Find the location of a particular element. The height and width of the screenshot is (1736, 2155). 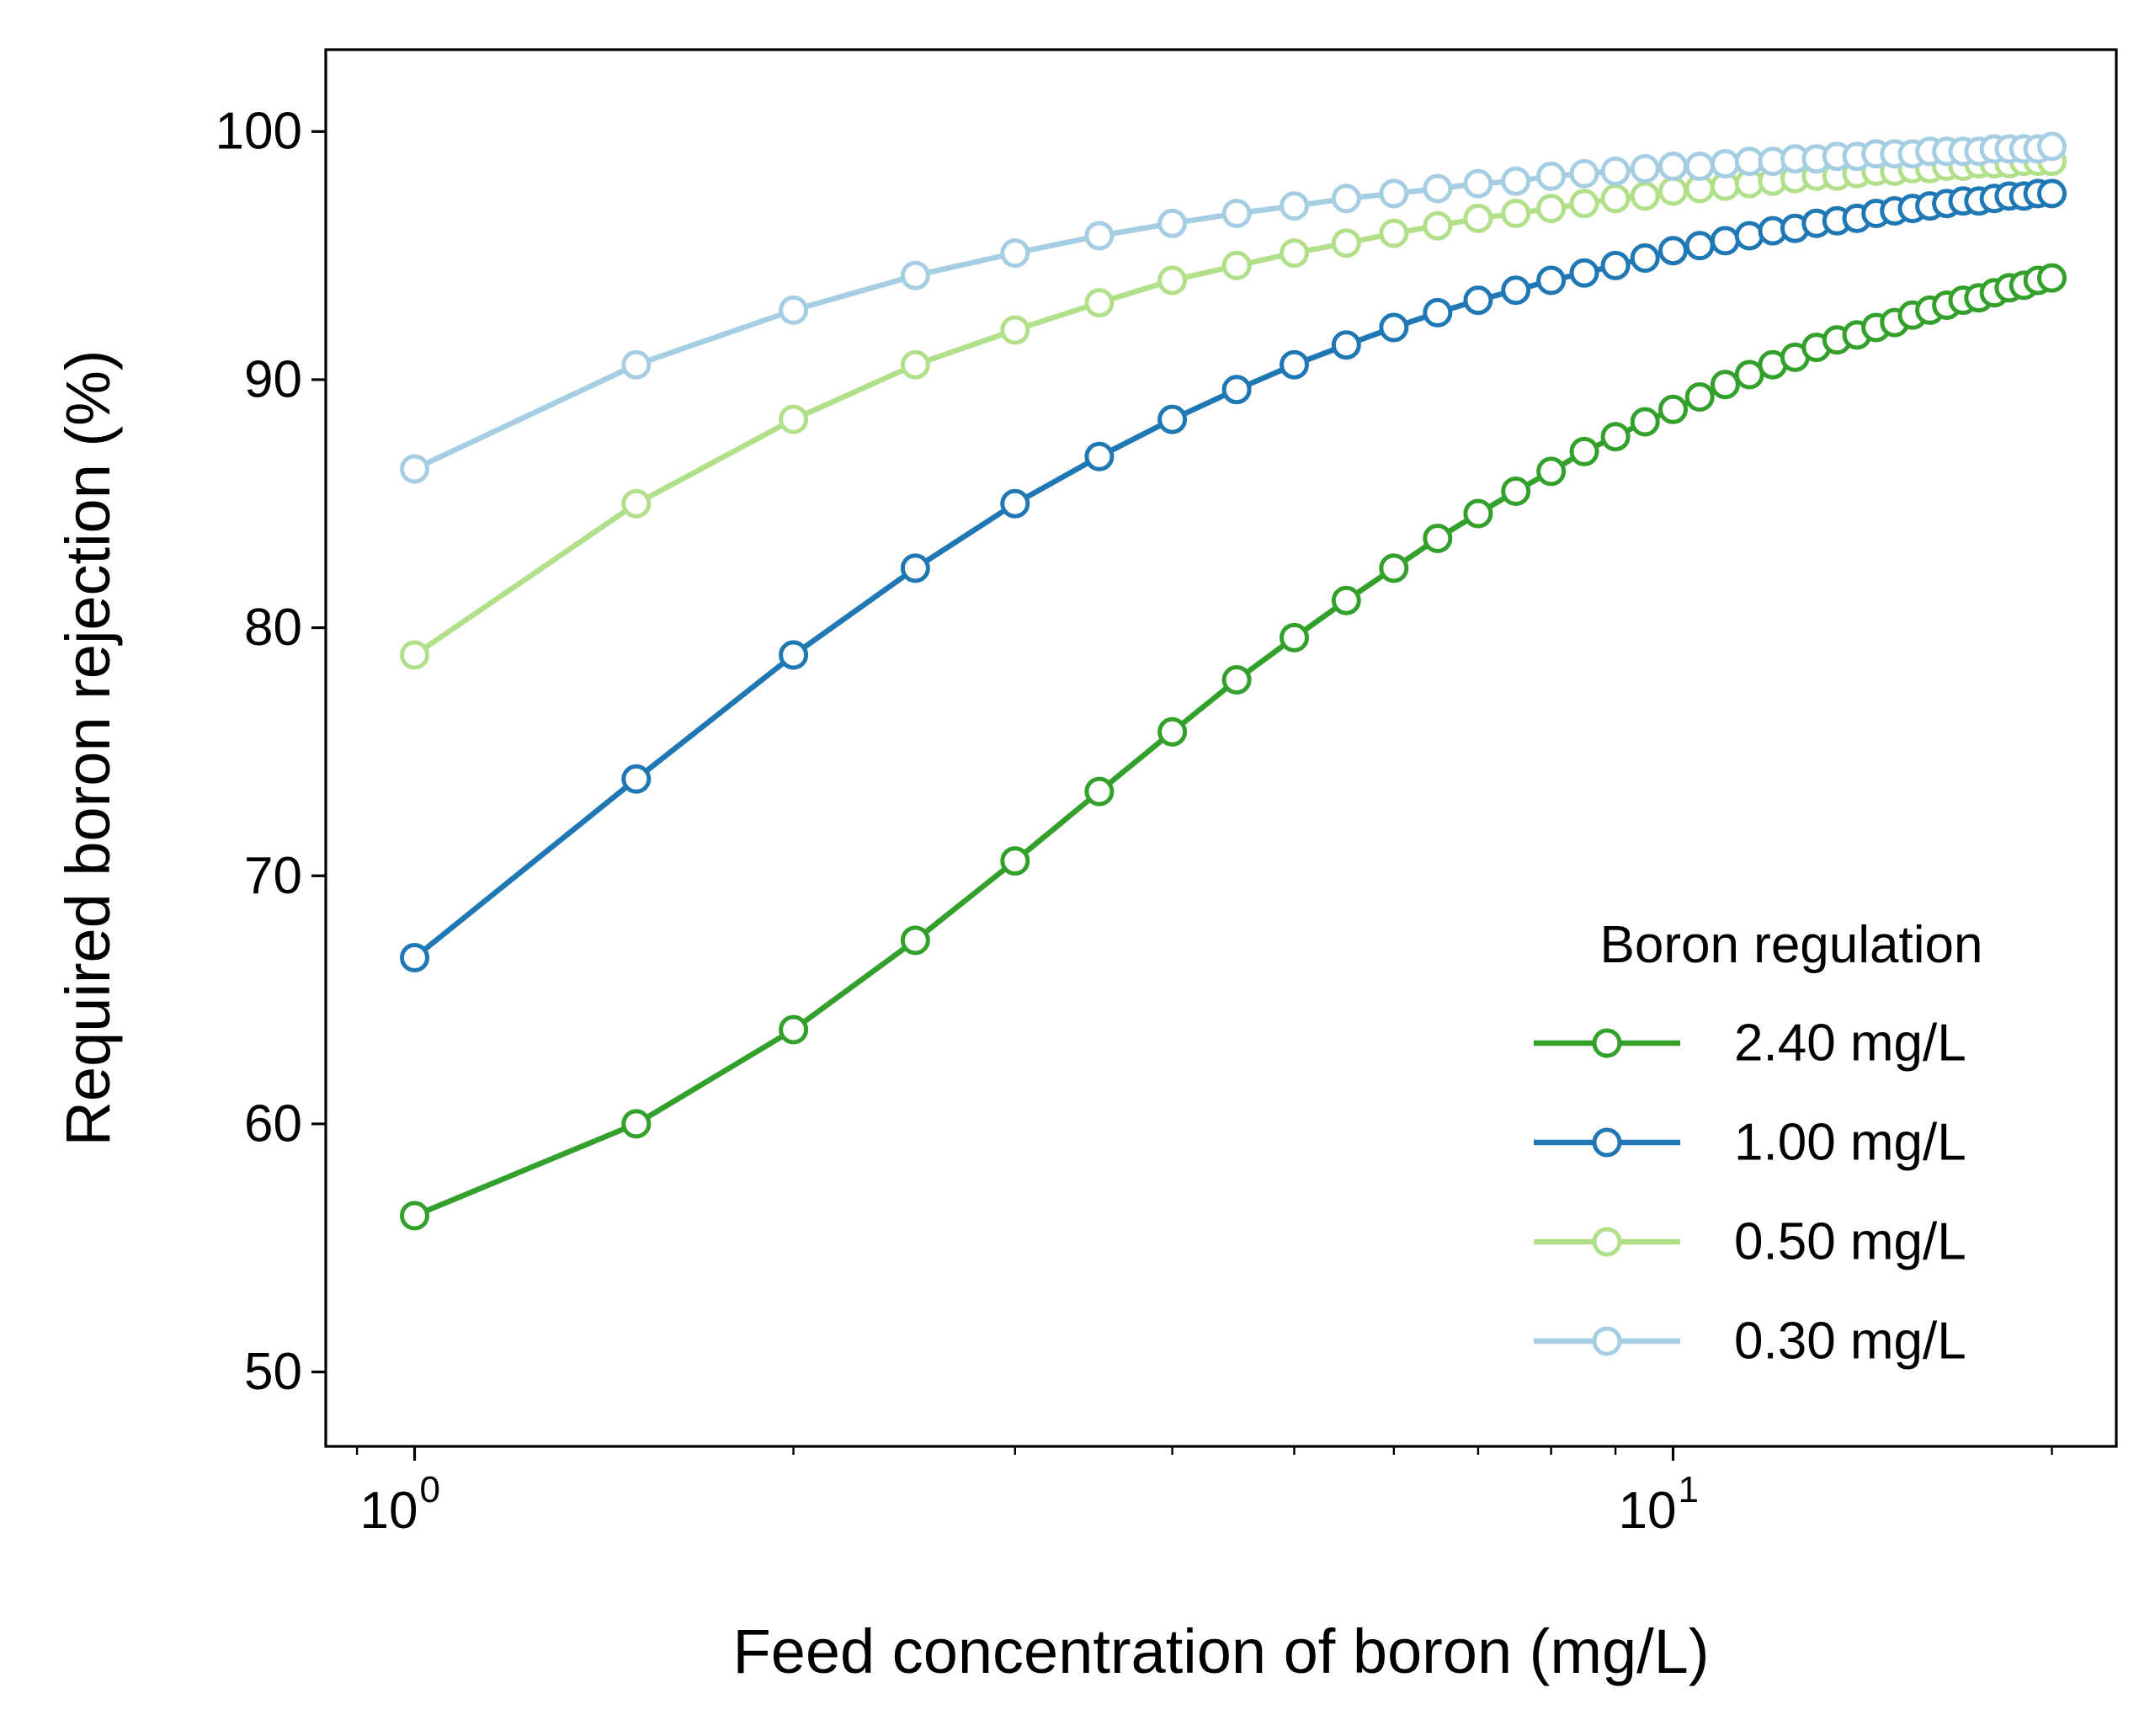

y-tick-label: 80 is located at coordinates (273, 628).